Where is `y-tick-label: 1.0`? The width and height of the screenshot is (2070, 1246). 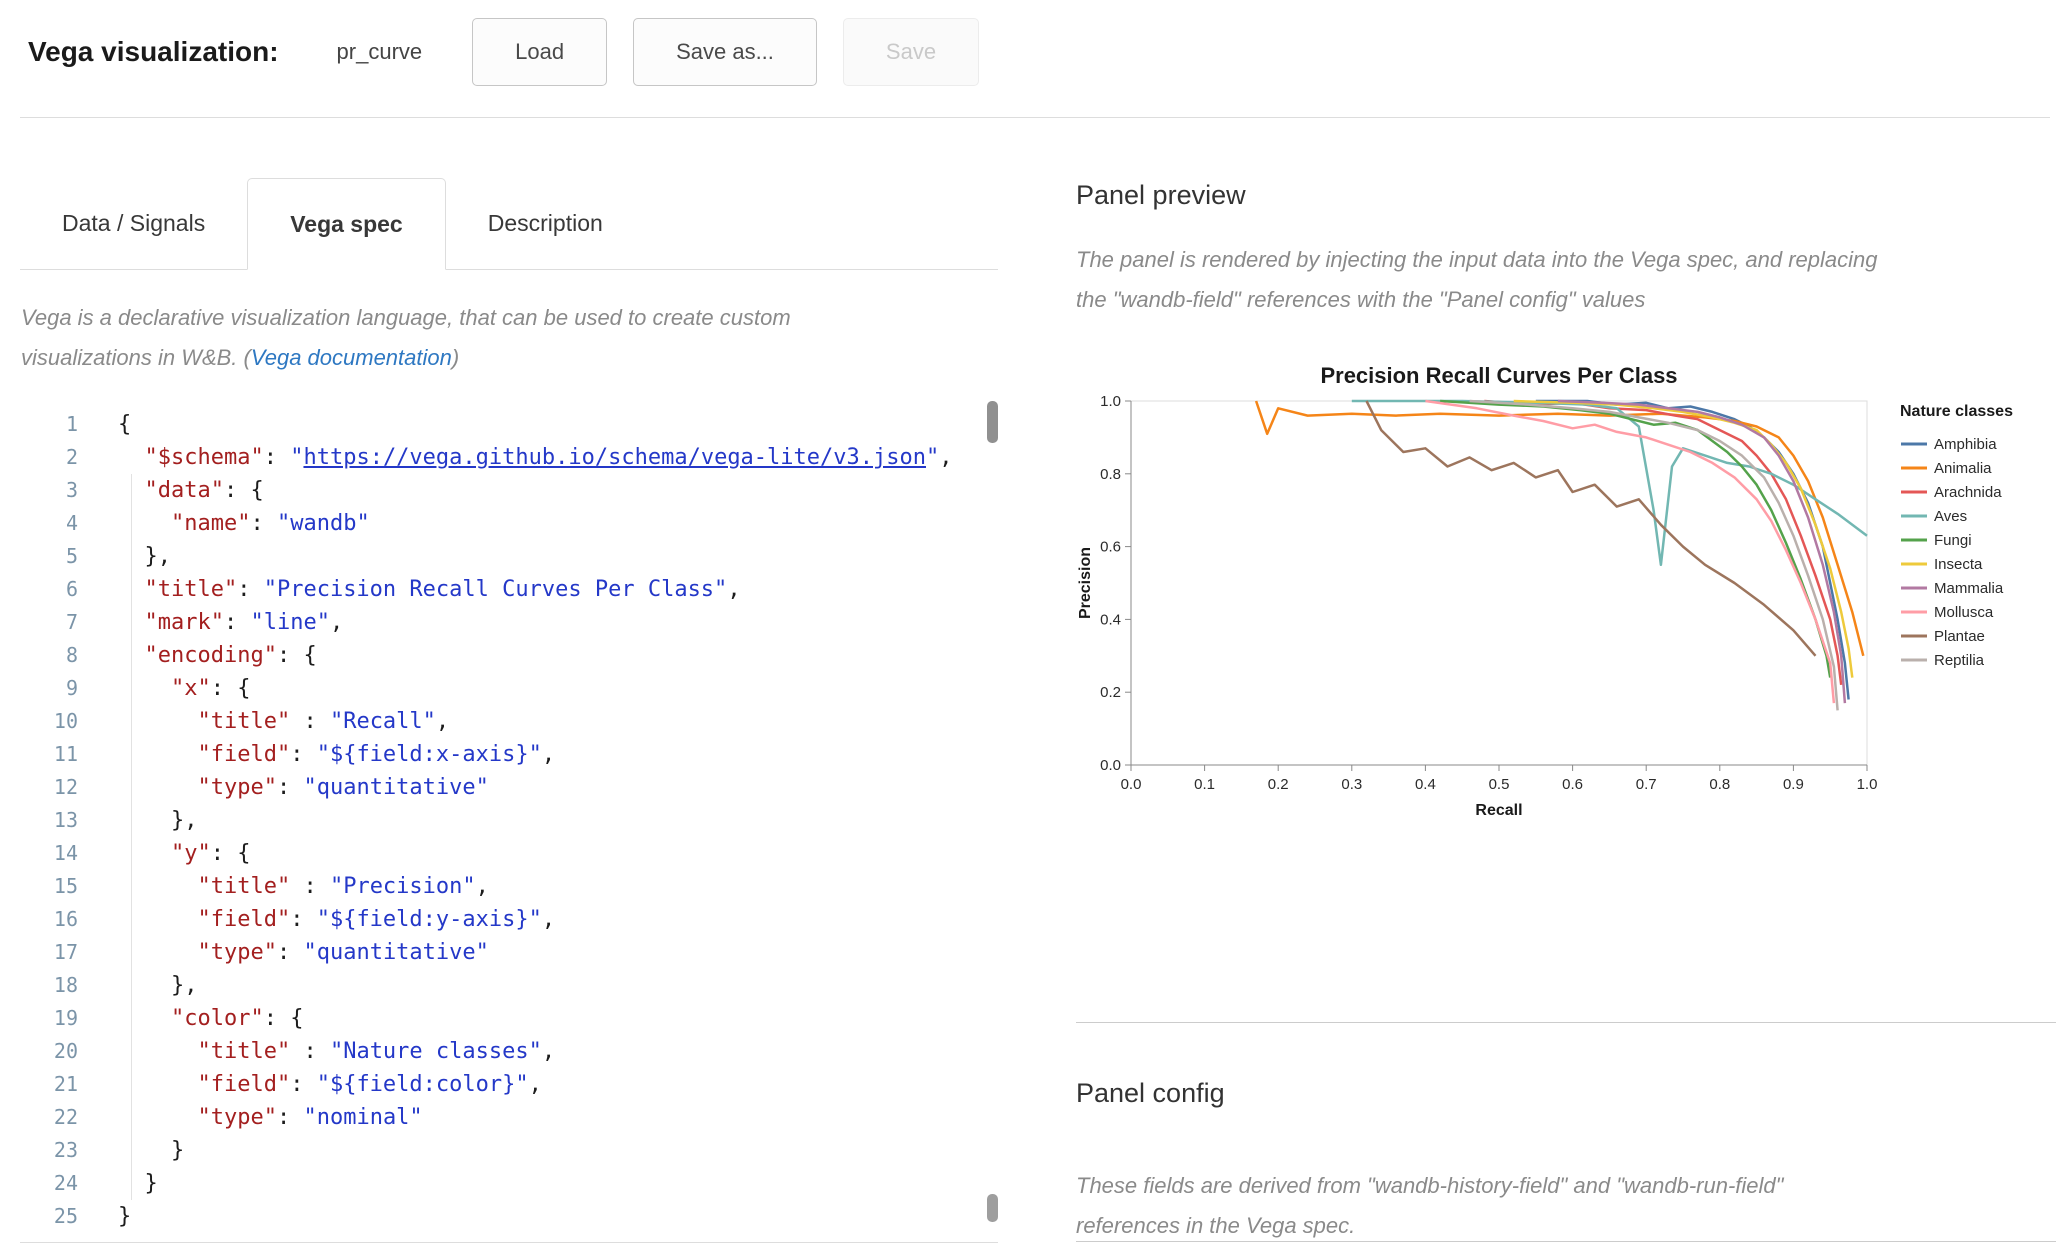 y-tick-label: 1.0 is located at coordinates (1110, 401).